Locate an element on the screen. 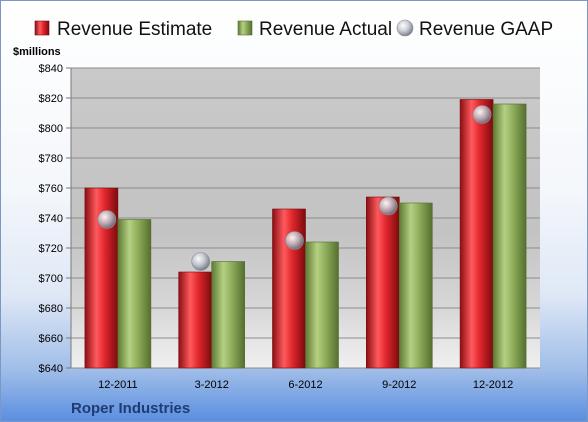 This screenshot has height=422, width=588. x-tick-label: 12-2011 is located at coordinates (118, 385).